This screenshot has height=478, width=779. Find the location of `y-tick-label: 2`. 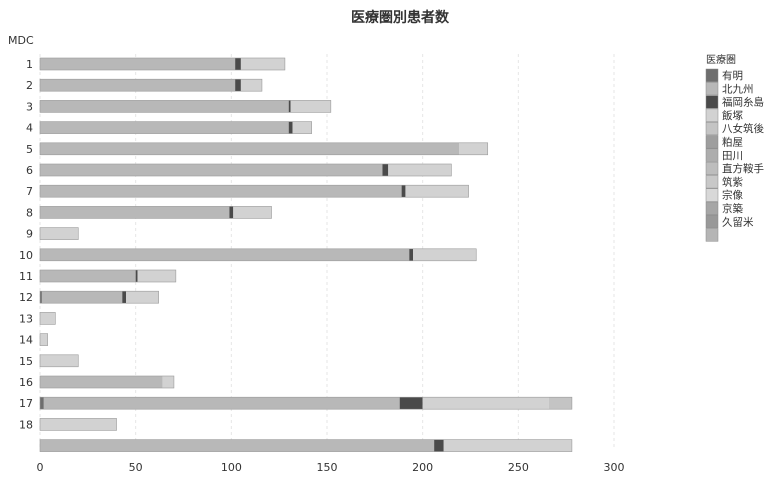

y-tick-label: 2 is located at coordinates (29, 85).